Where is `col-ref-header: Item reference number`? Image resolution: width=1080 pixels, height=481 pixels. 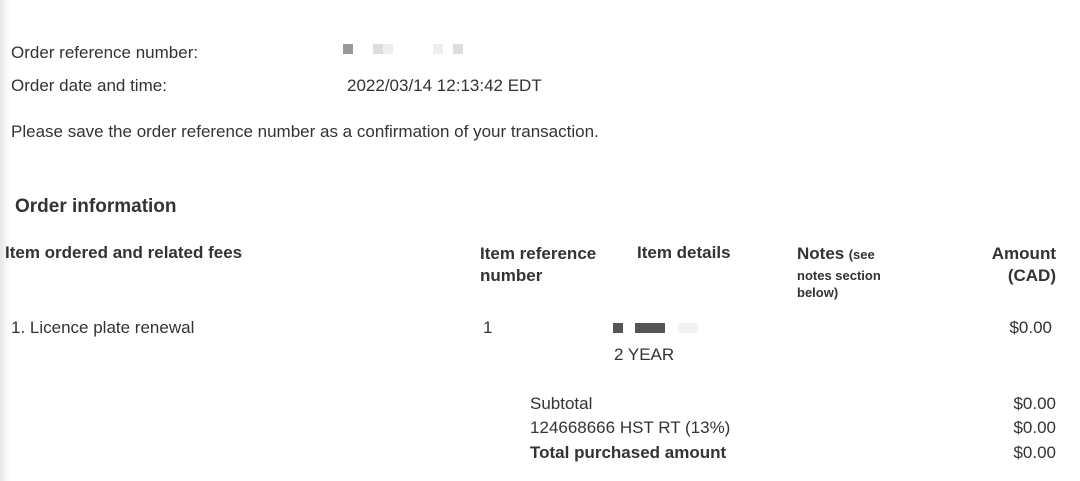
col-ref-header: Item reference number is located at coordinates (538, 265).